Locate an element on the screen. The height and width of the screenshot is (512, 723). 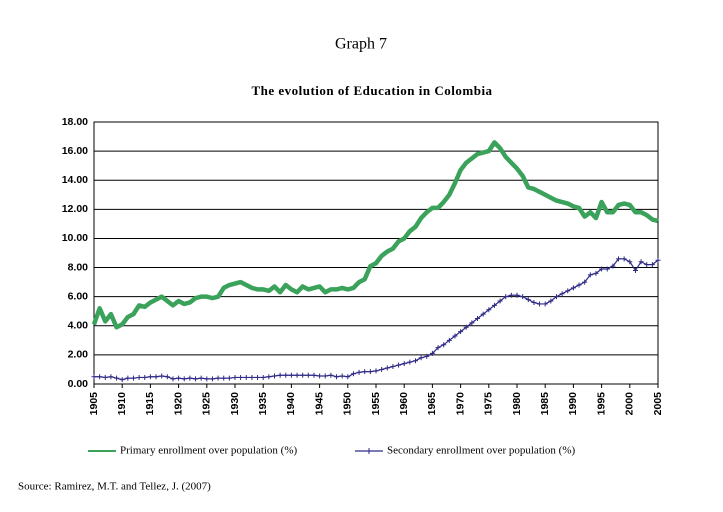
x-tick-label: 2005 is located at coordinates (658, 404).